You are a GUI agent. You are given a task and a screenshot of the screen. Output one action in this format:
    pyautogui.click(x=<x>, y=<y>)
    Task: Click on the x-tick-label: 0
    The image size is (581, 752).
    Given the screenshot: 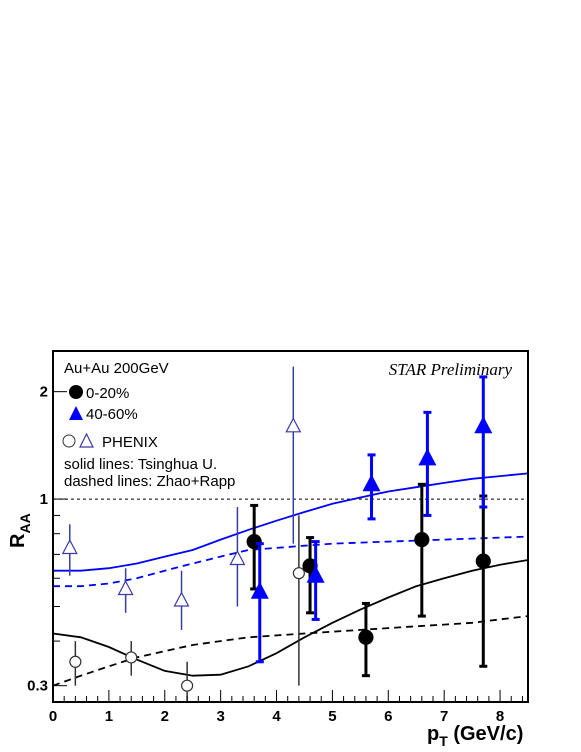 What is the action you would take?
    pyautogui.click(x=53, y=716)
    